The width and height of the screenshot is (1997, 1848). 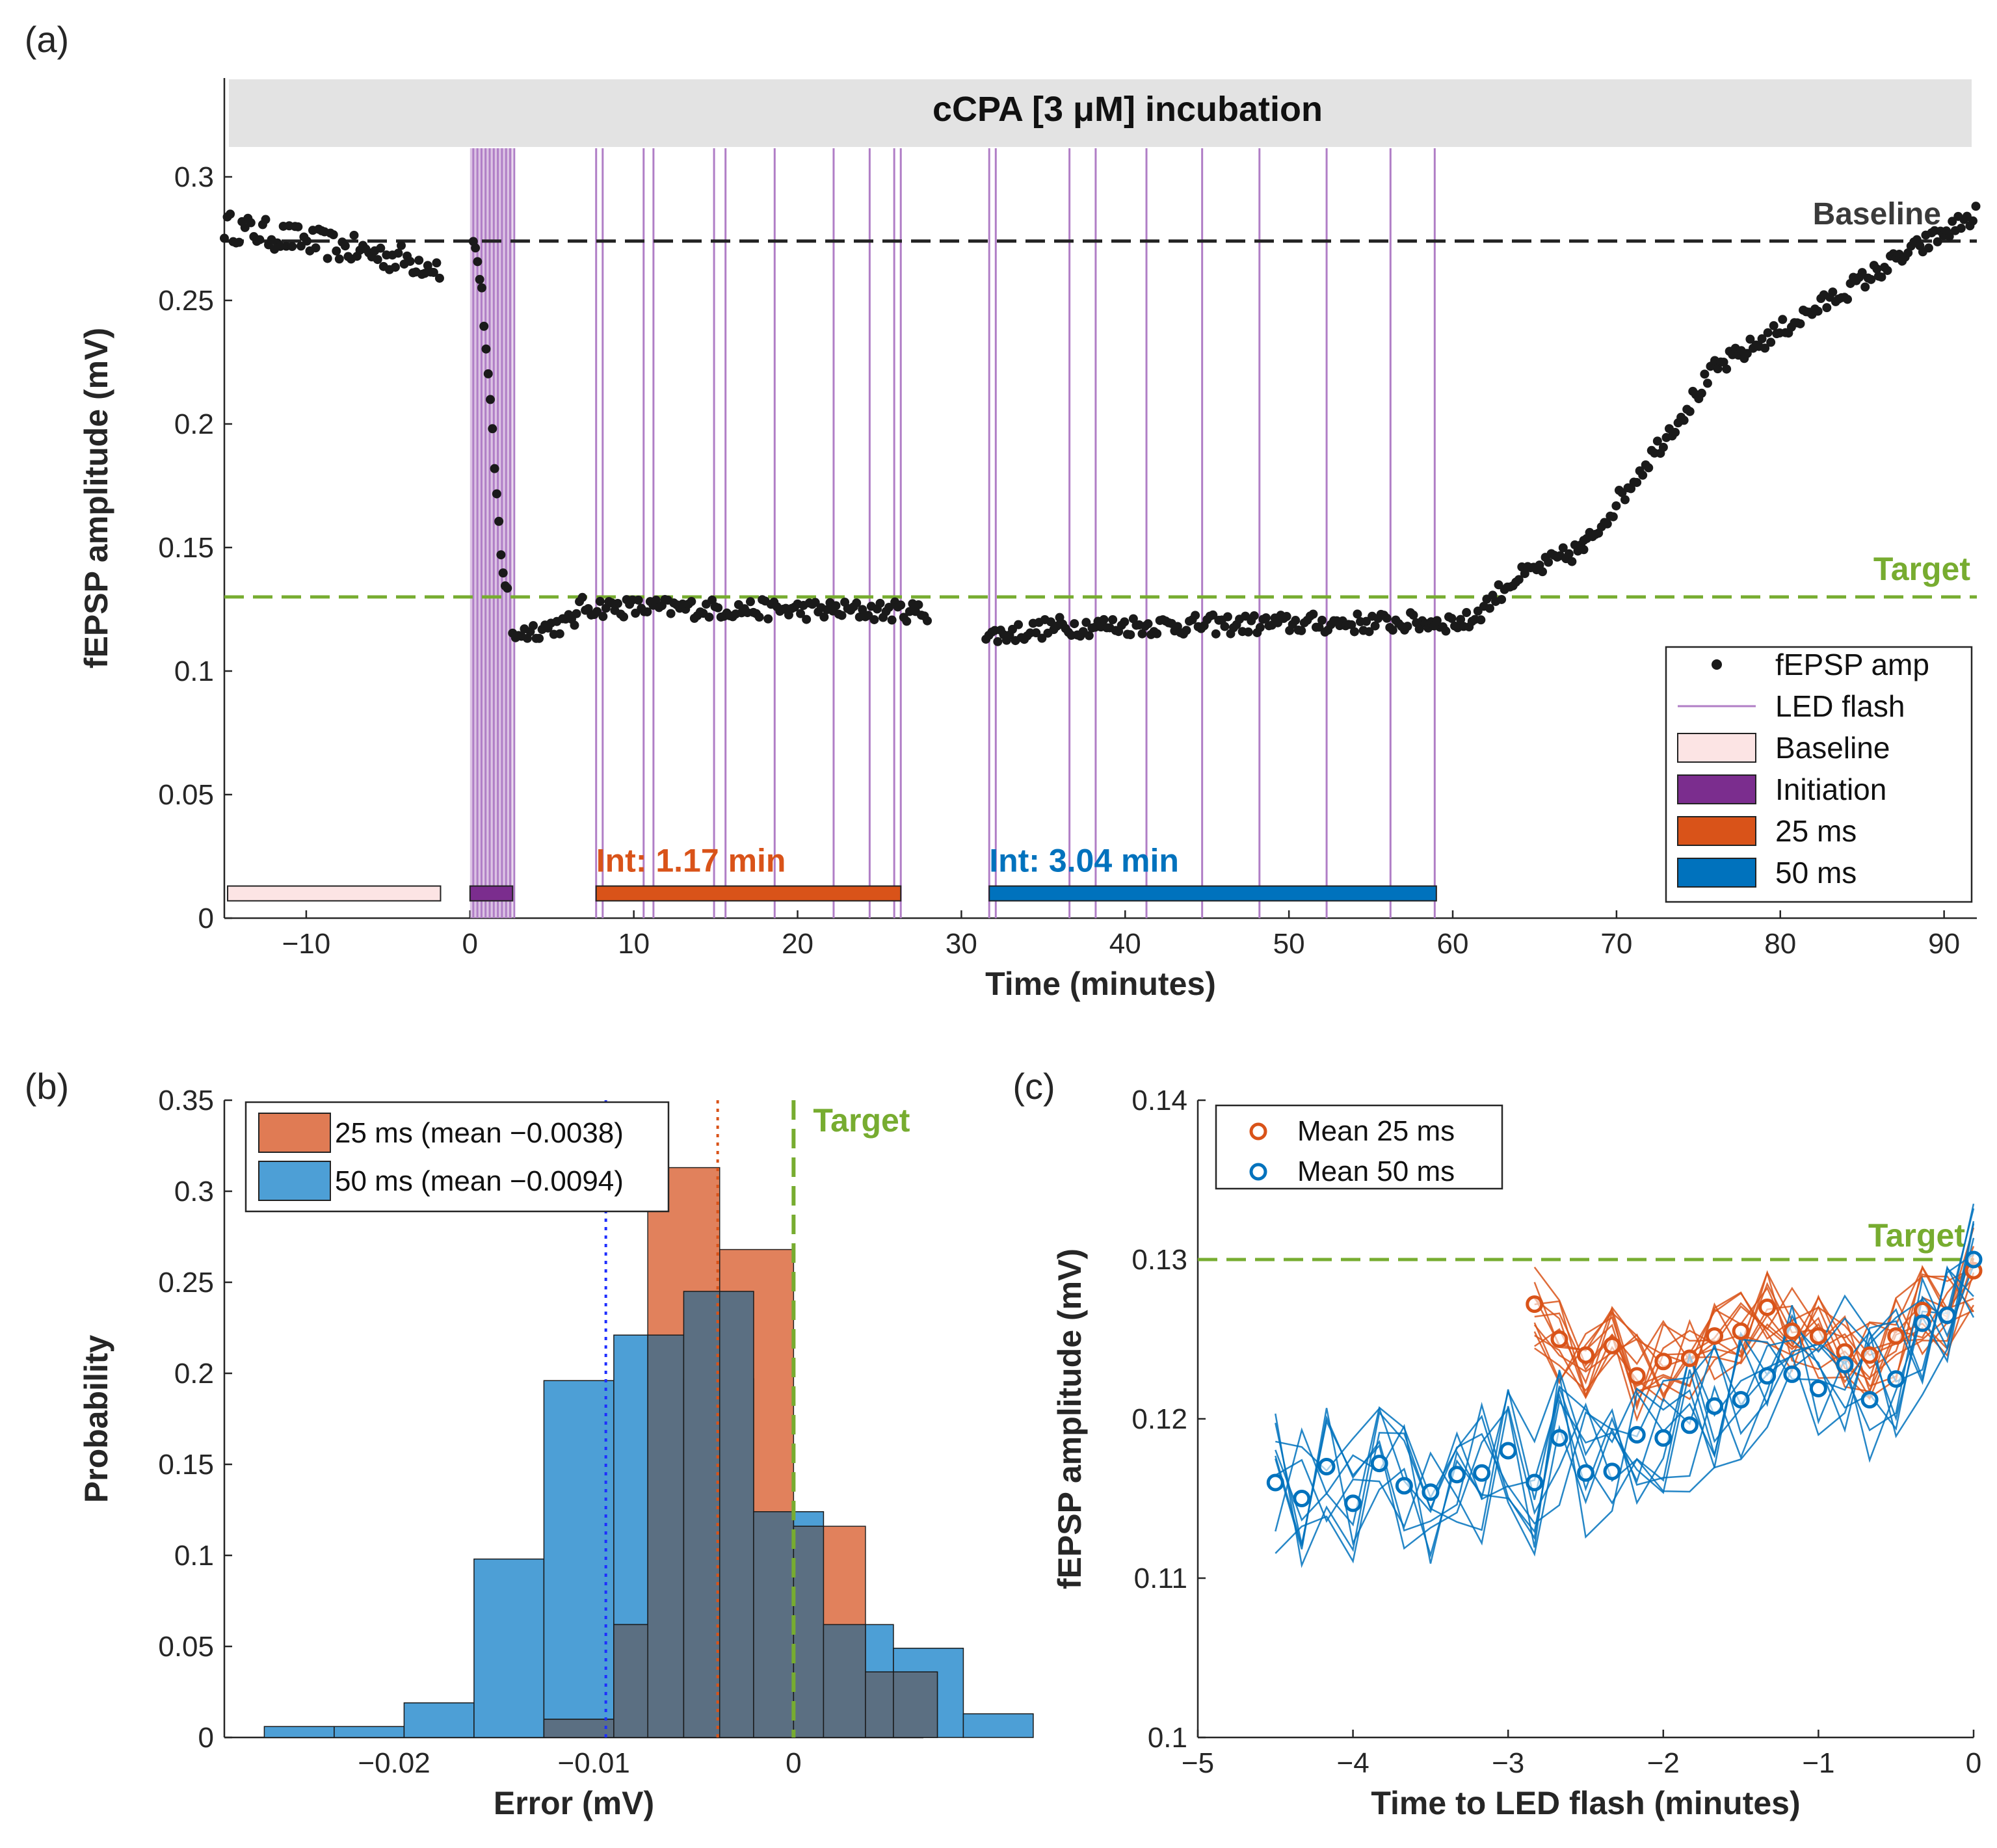 What do you see at coordinates (186, 1647) in the screenshot?
I see `panel-b-y-tick-label: 0.05` at bounding box center [186, 1647].